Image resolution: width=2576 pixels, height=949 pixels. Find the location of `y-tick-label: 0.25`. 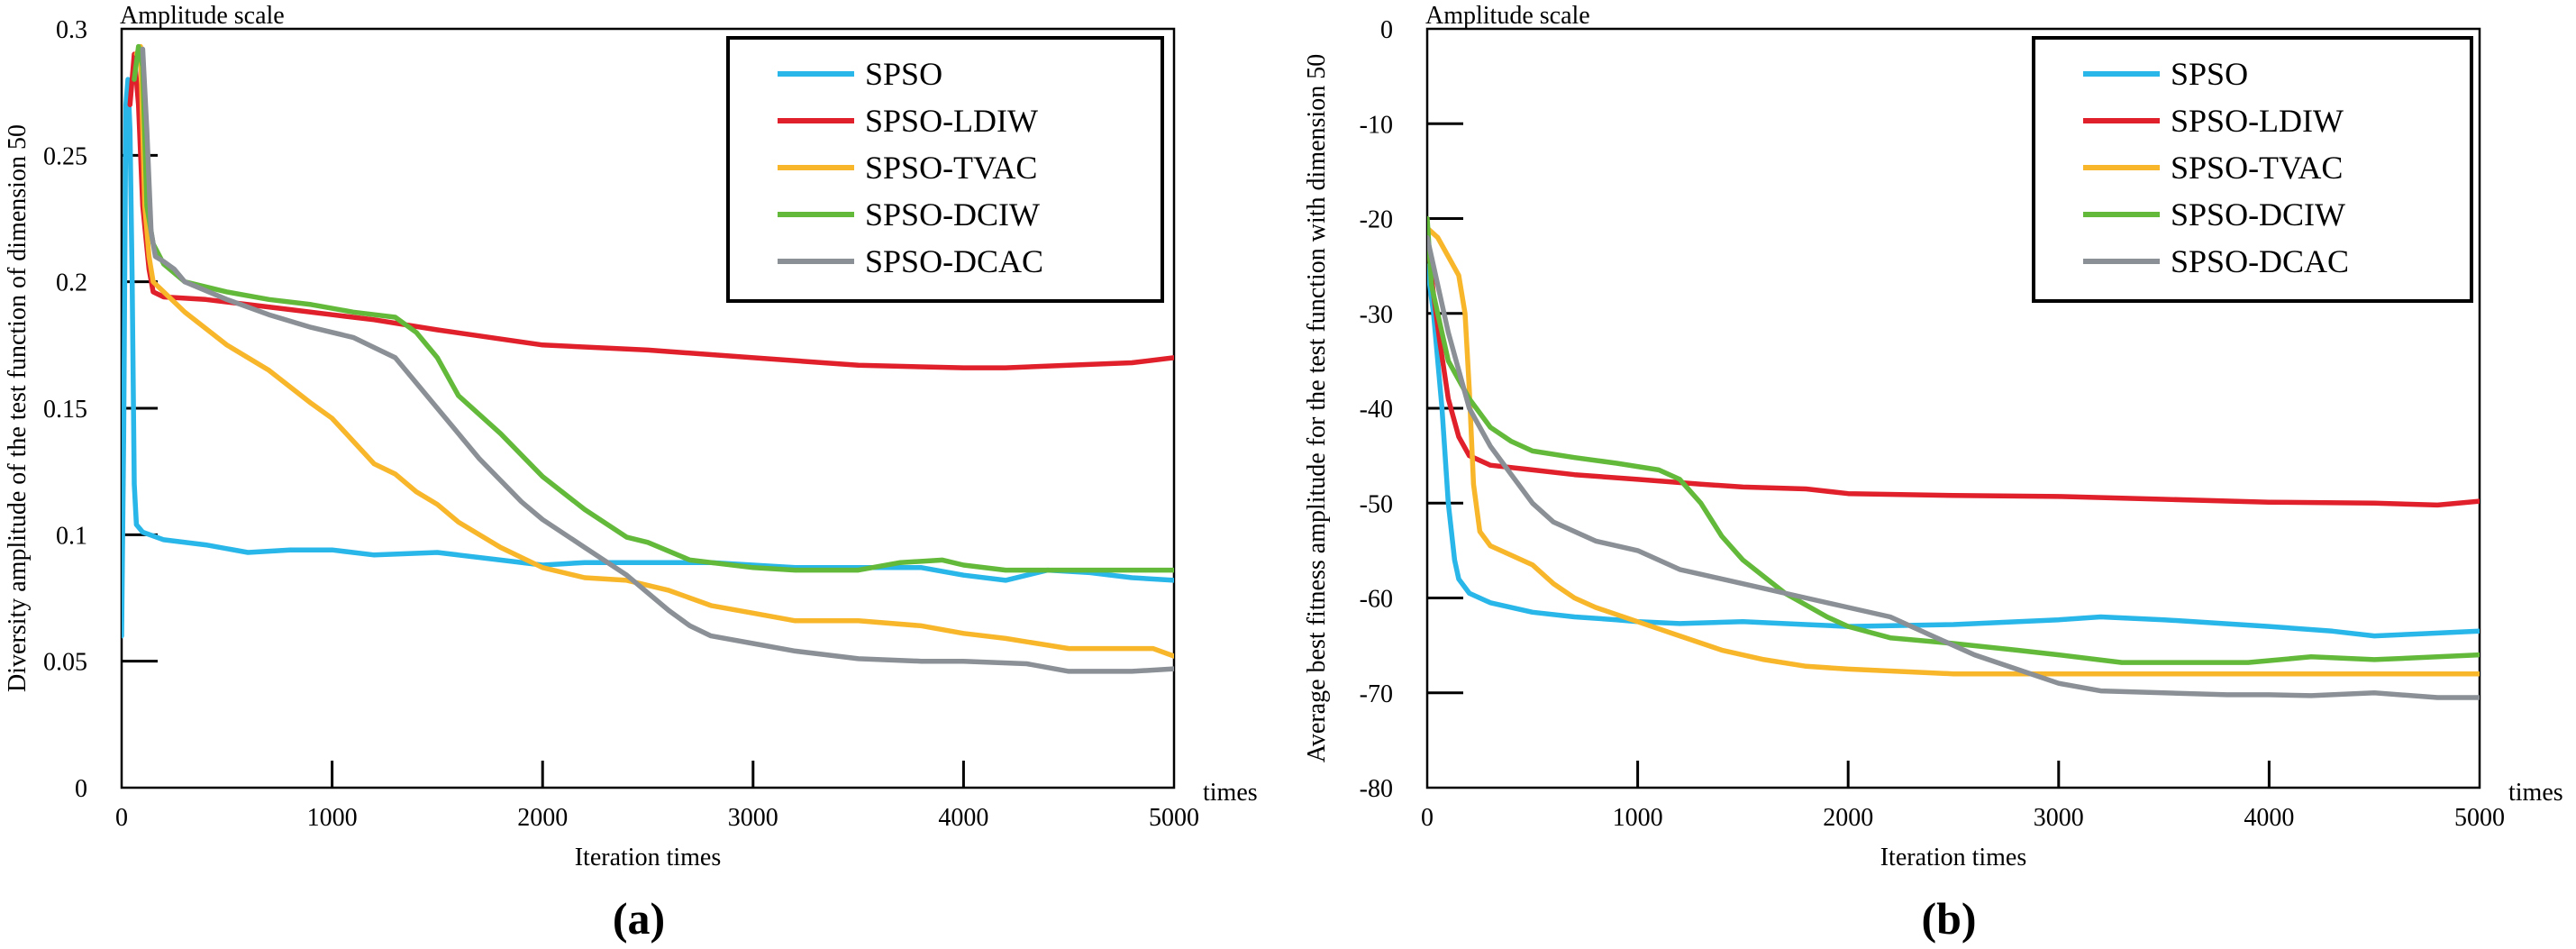

y-tick-label: 0.25 is located at coordinates (65, 156).